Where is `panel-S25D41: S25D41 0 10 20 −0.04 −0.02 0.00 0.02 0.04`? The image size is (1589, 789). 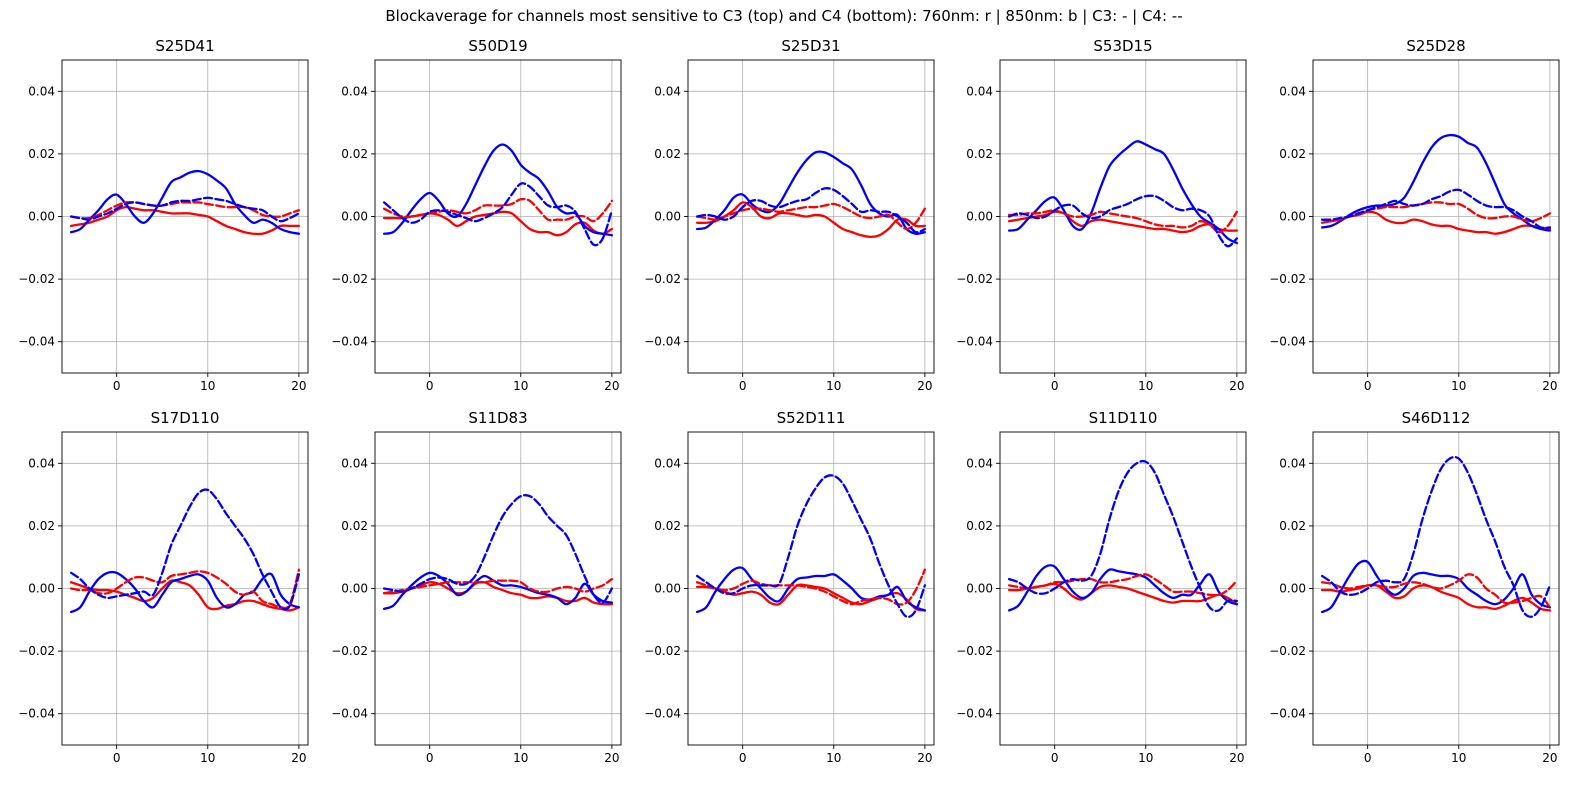
panel-S25D41: S25D41 0 10 20 −0.04 −0.02 0.00 0.02 0.04 is located at coordinates (163, 215).